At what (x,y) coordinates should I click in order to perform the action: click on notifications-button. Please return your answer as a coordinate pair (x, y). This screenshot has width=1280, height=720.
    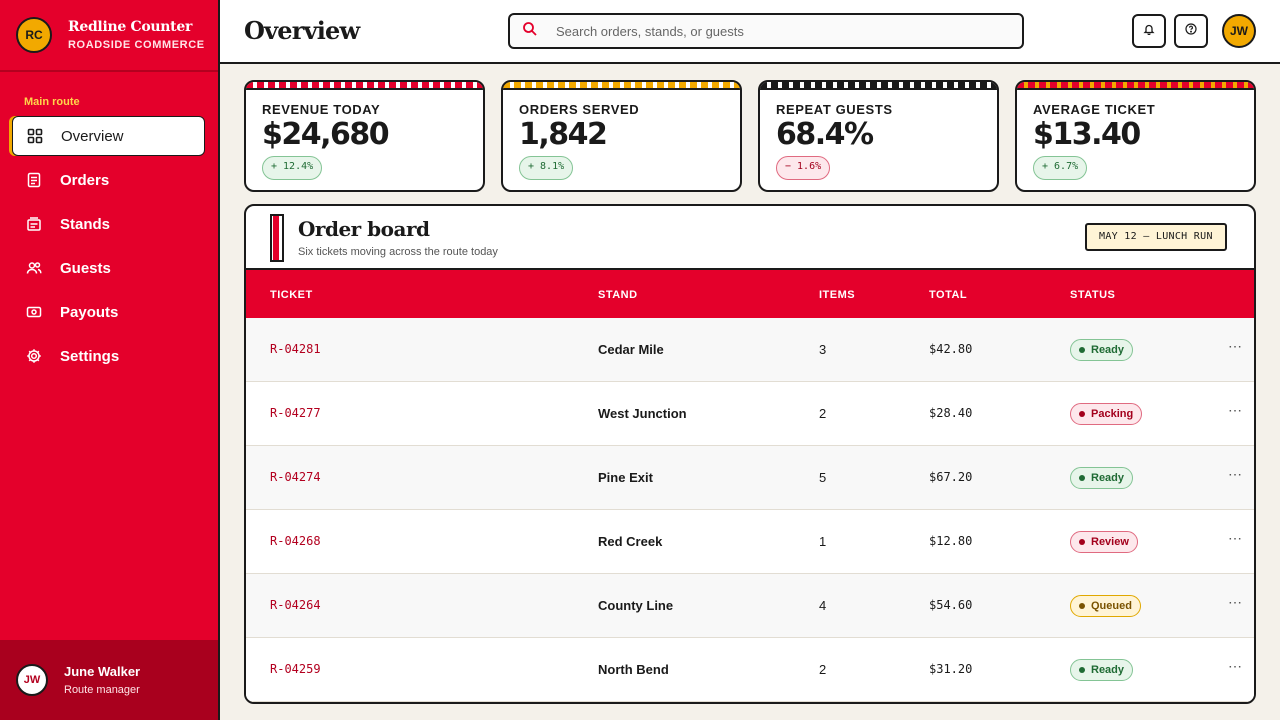
    Looking at the image, I should click on (1149, 31).